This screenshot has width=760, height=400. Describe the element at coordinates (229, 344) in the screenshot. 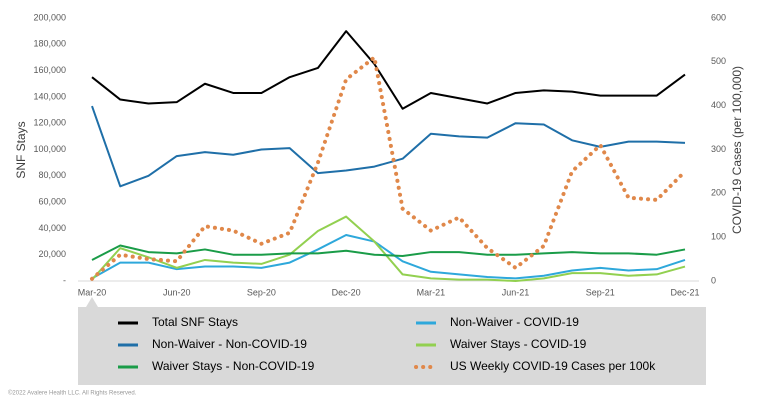

I see `legend-label: Non-Waiver - Non-COVID-19` at that location.